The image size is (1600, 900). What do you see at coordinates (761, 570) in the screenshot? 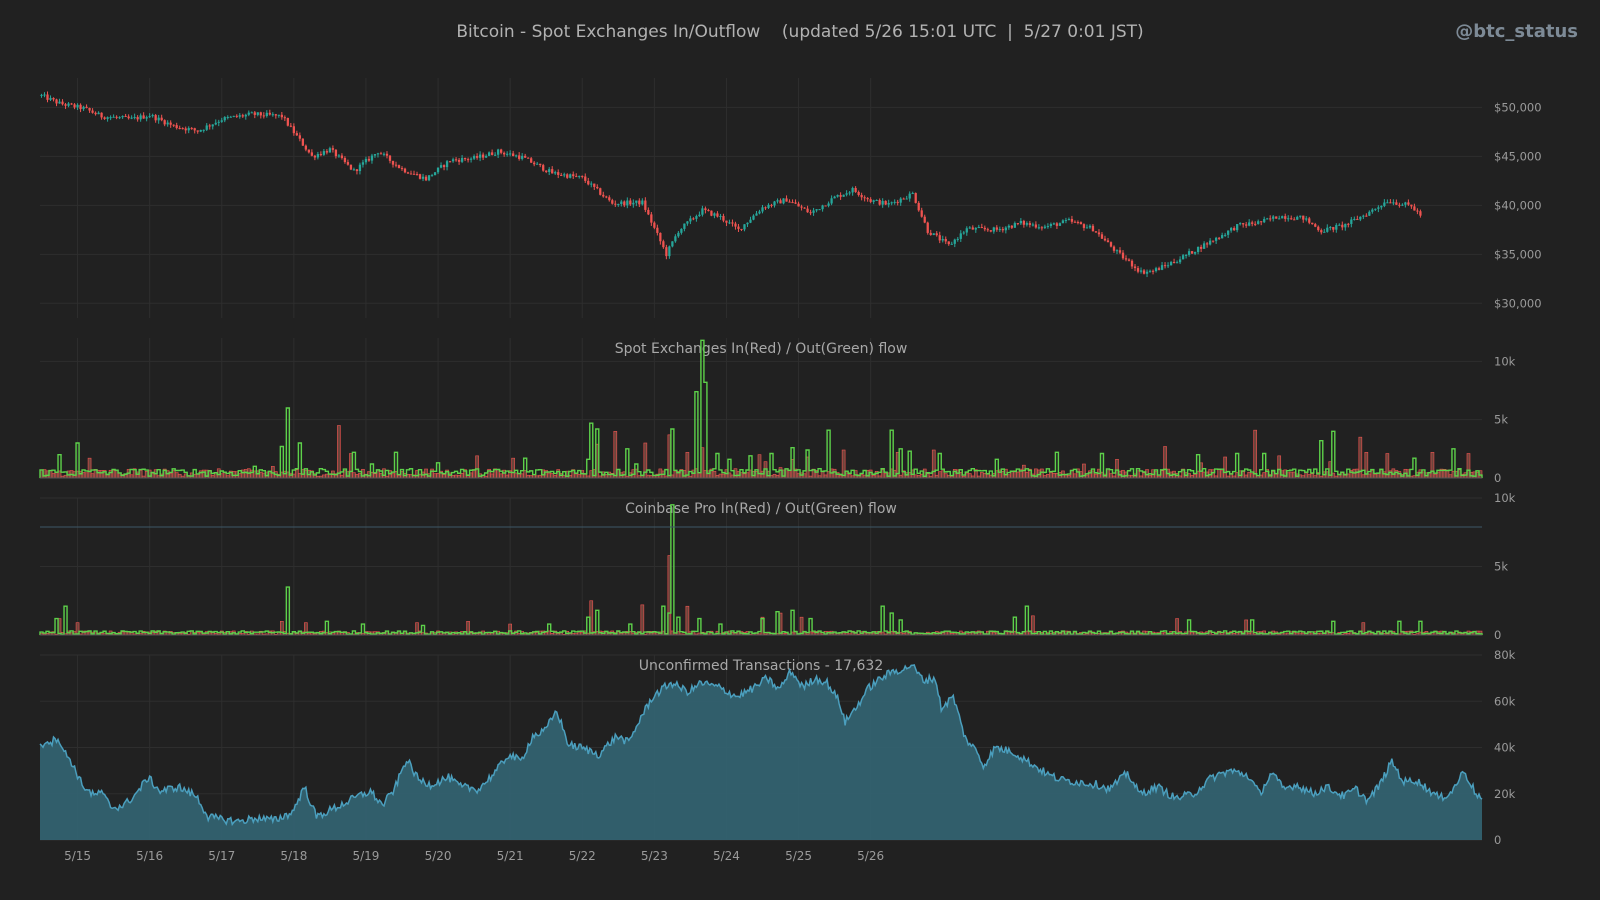
I see `outflow-series` at bounding box center [761, 570].